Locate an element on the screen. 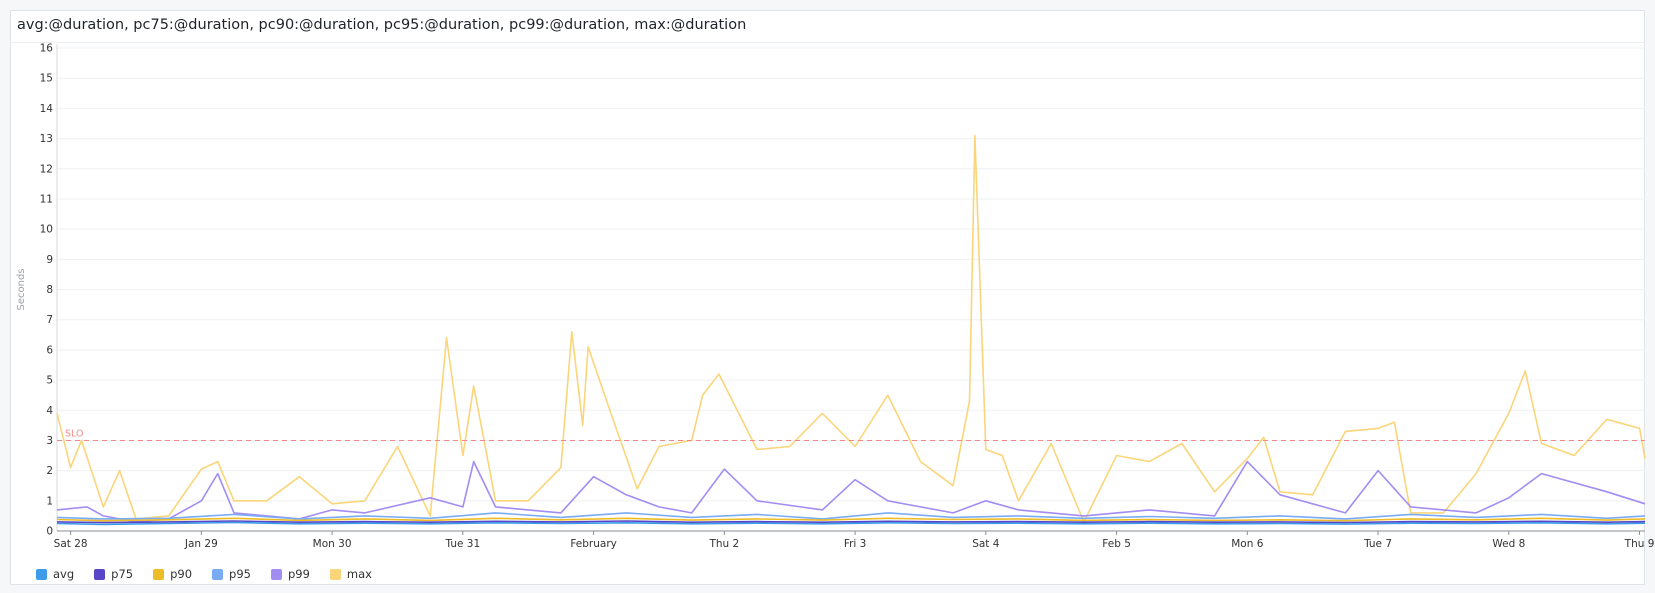  legend-item-max: max is located at coordinates (350, 574).